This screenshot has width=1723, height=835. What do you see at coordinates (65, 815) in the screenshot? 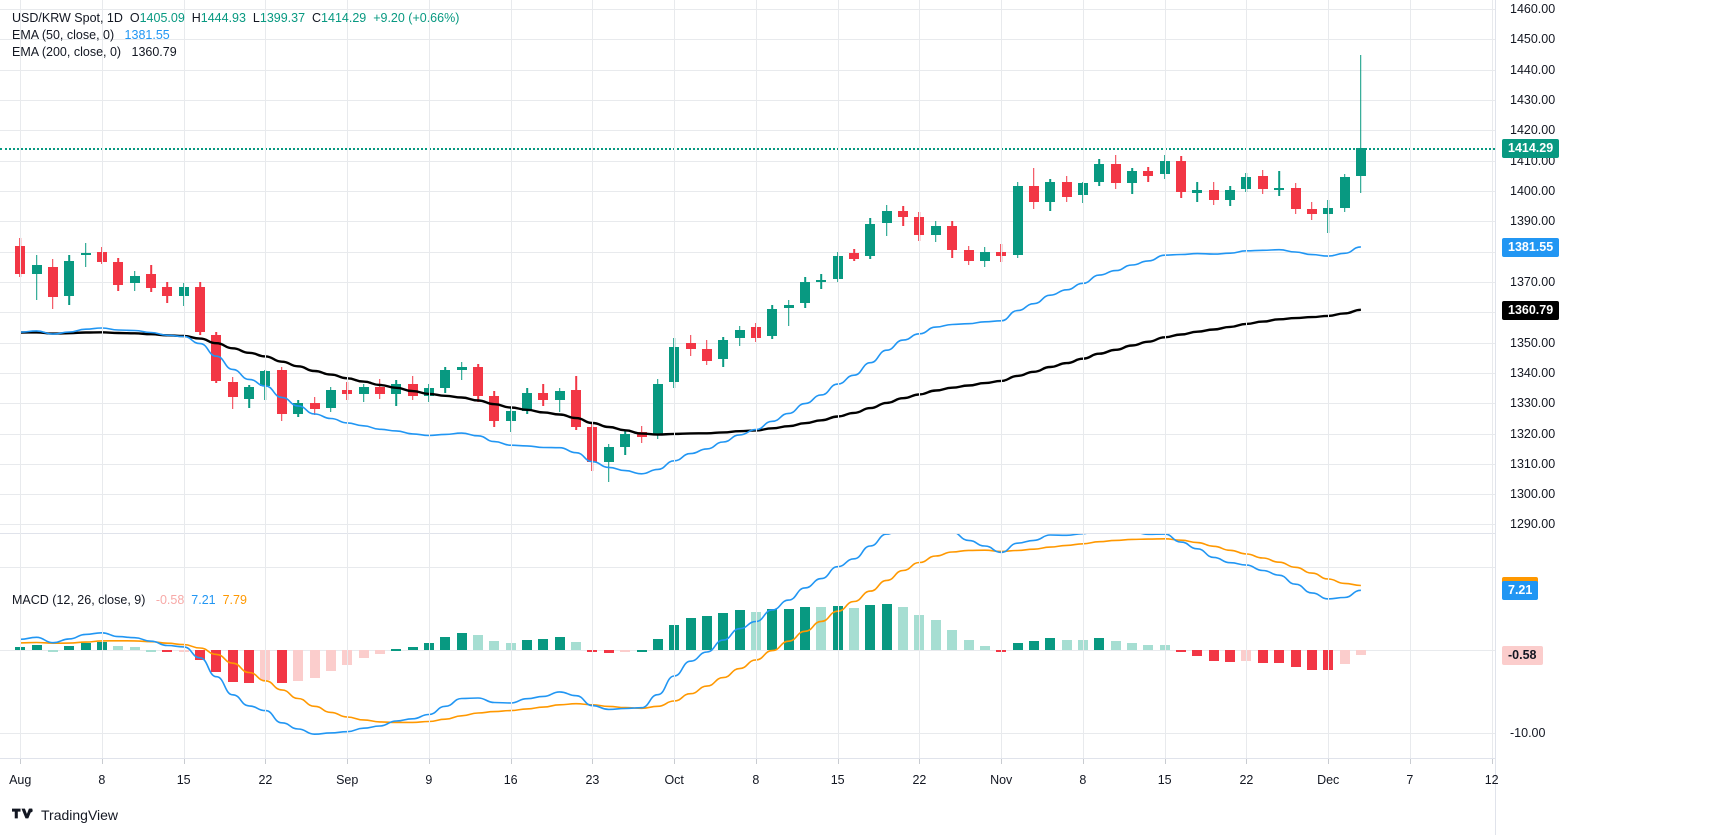
I see `tradingview-watermark: TradingView` at bounding box center [65, 815].